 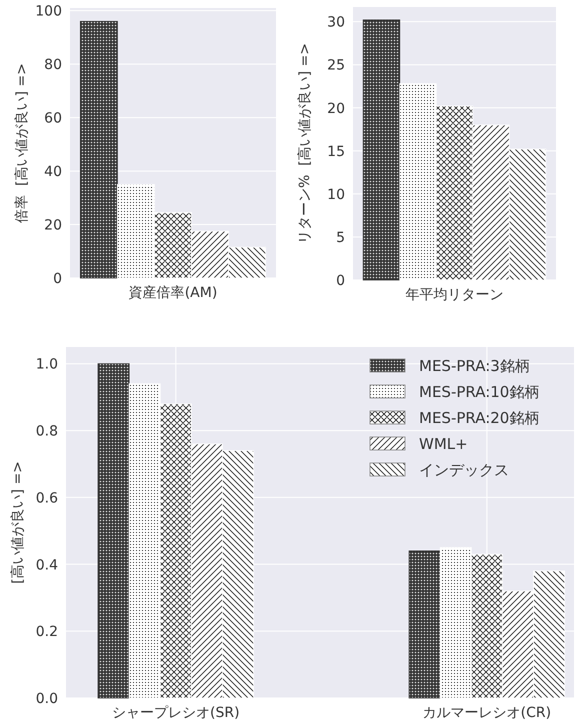 What do you see at coordinates (340, 238) in the screenshot?
I see `y-tick-label: 5` at bounding box center [340, 238].